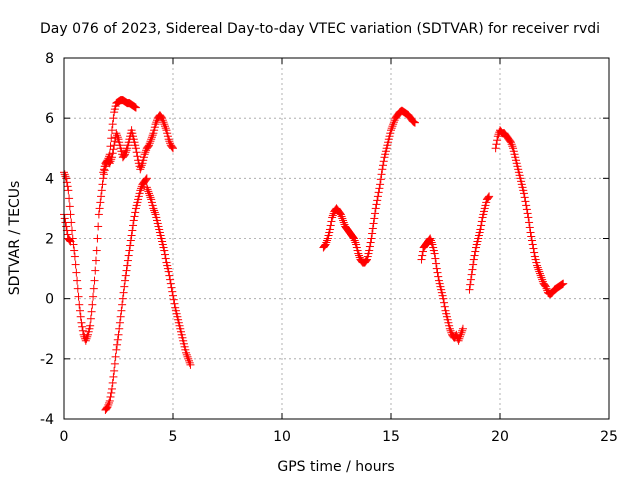 This screenshot has width=640, height=480. I want to click on x-axis-label: GPS time / hours, so click(335, 467).